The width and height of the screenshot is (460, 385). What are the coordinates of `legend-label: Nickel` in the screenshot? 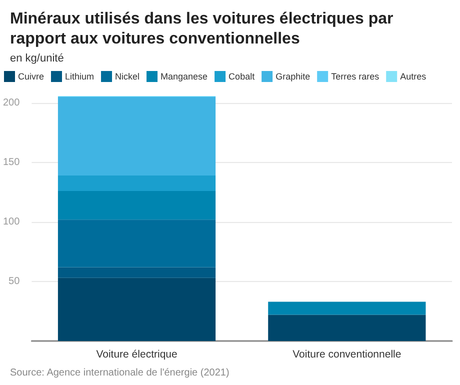 It's located at (127, 77).